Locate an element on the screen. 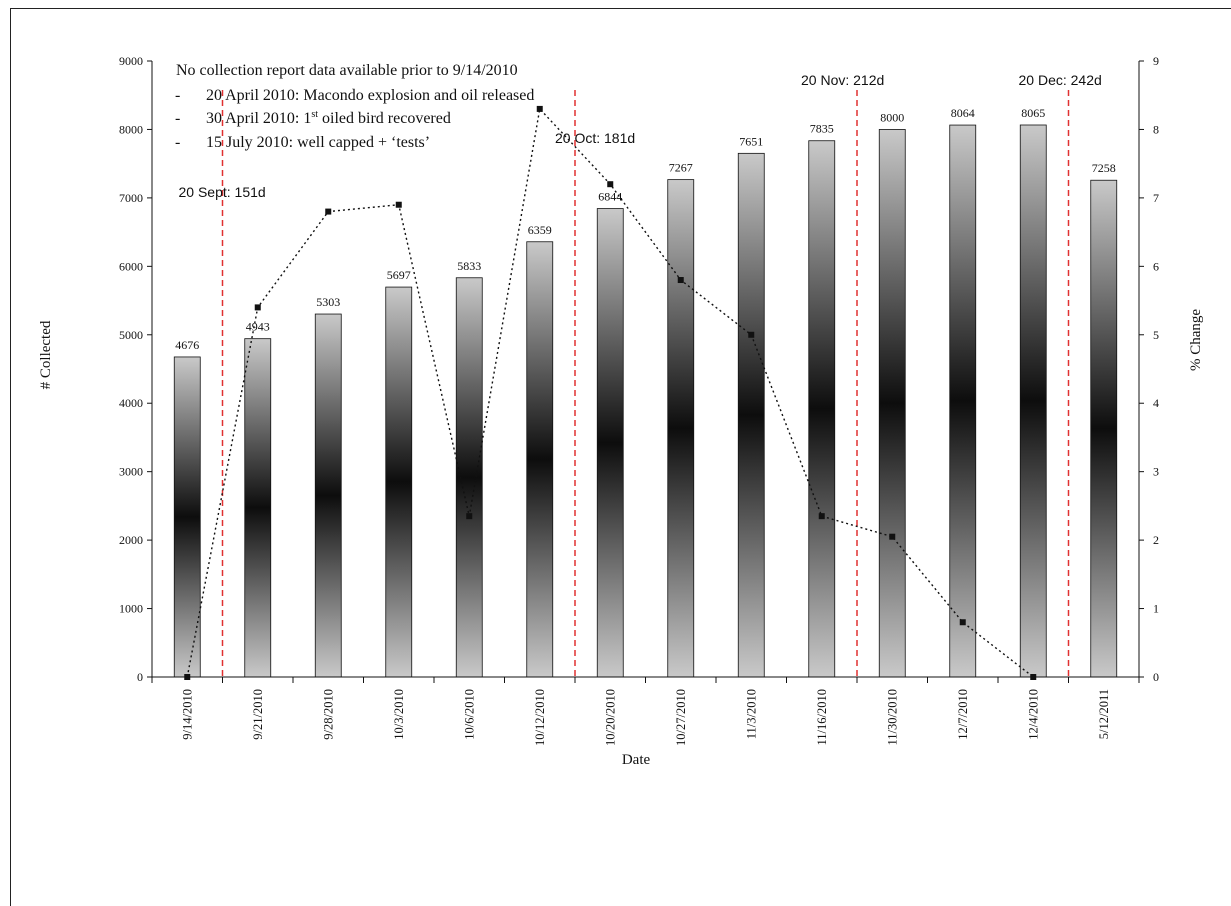  bar-value-label-14: 7258 is located at coordinates (1104, 168).